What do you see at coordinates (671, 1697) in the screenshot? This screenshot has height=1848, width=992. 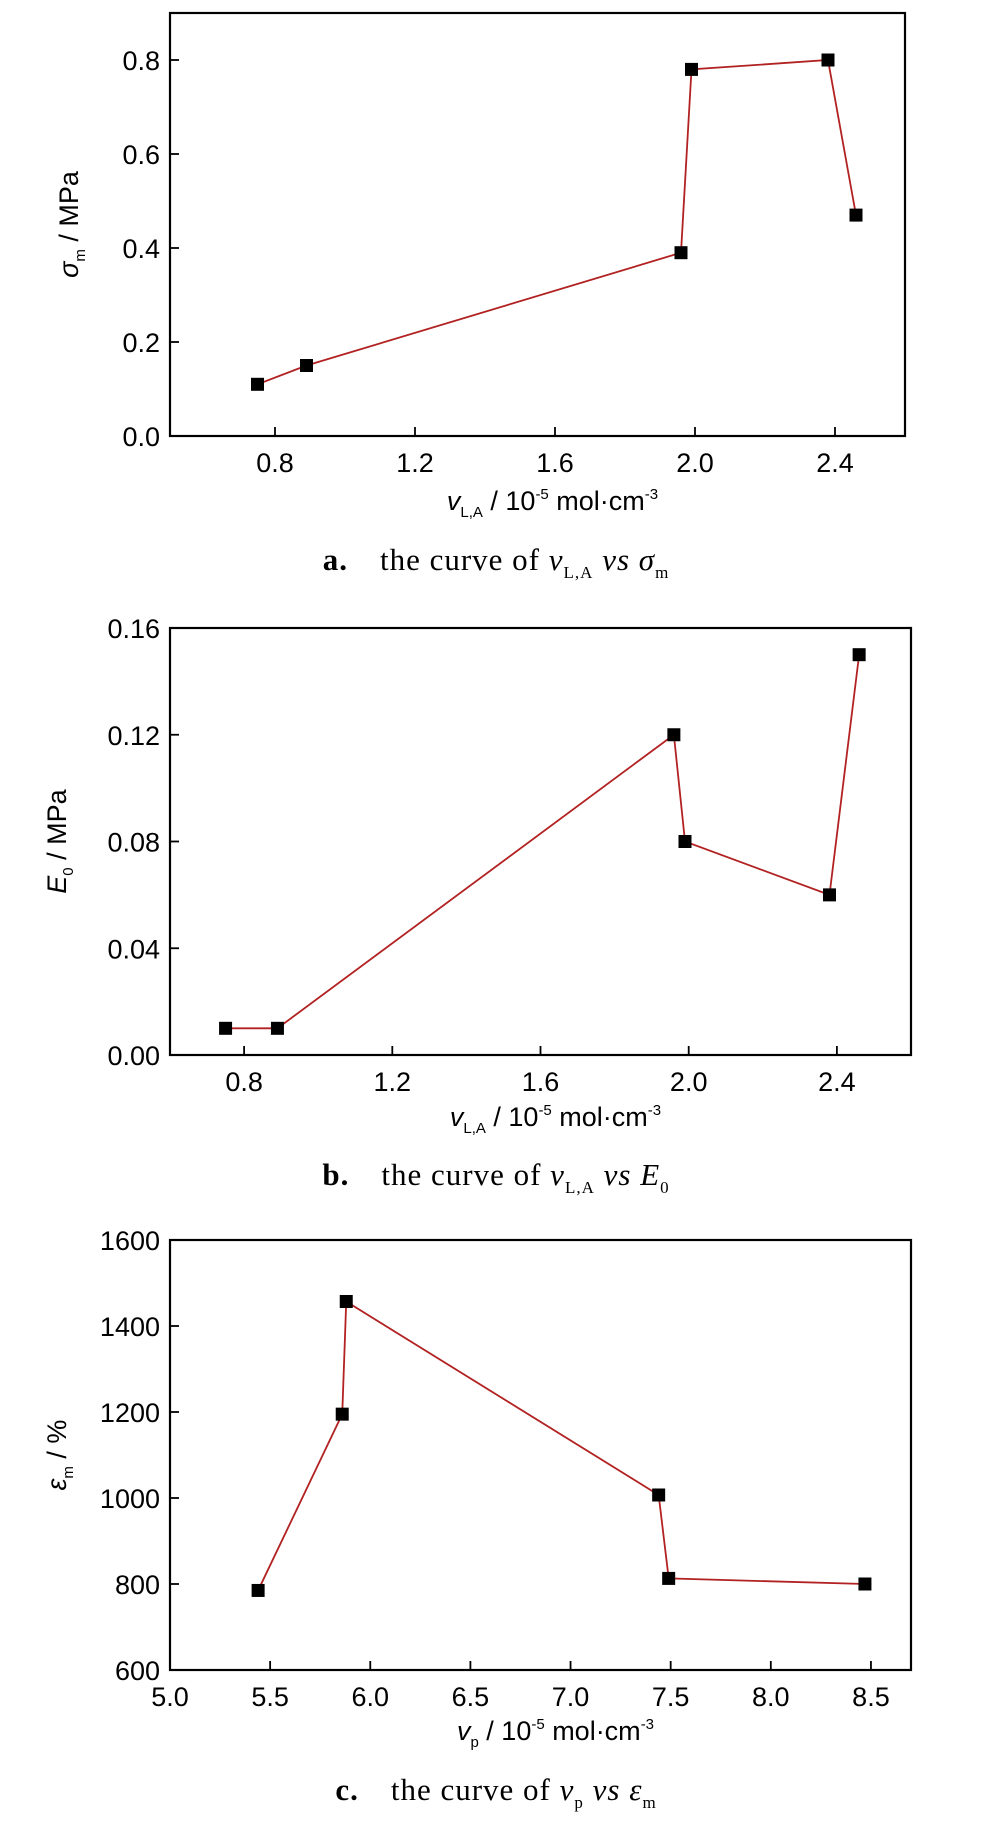 I see `x-tick-label: 7.5` at bounding box center [671, 1697].